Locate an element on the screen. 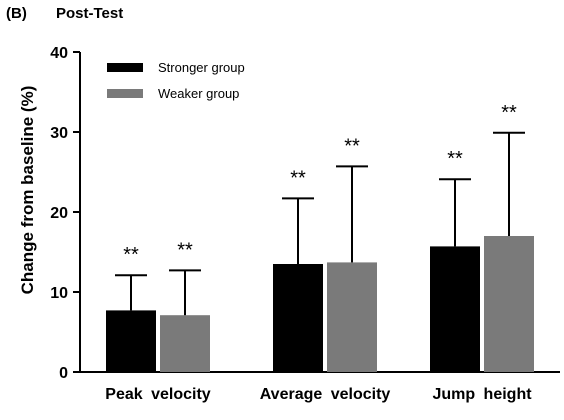  chart-title: Post-Test is located at coordinates (90, 13).